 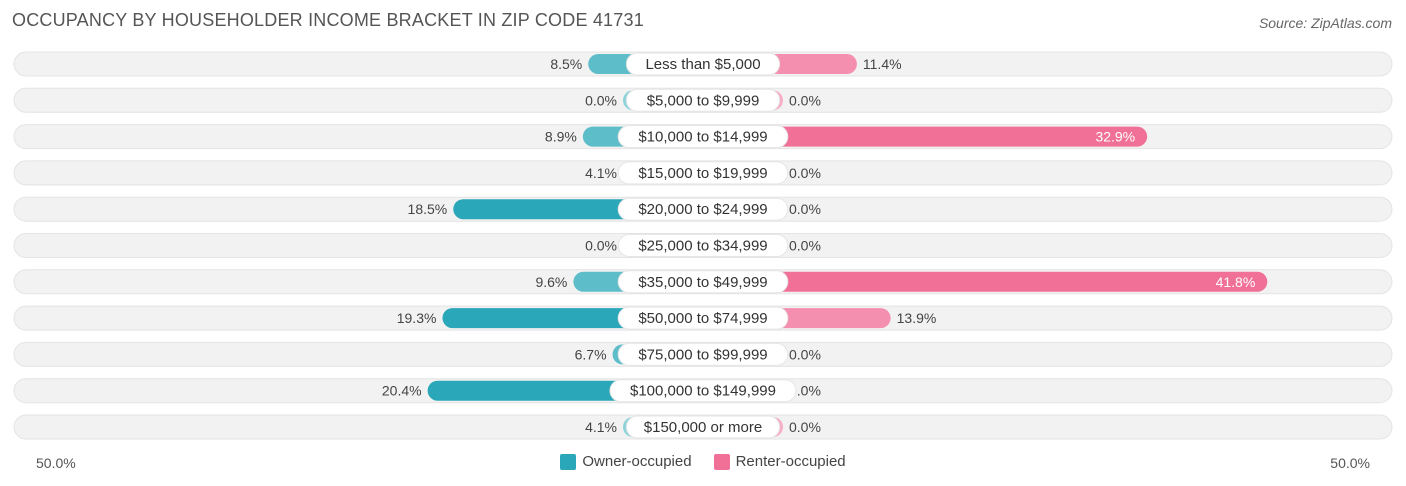 I want to click on category-label: Less than $5,000, so click(x=702, y=64).